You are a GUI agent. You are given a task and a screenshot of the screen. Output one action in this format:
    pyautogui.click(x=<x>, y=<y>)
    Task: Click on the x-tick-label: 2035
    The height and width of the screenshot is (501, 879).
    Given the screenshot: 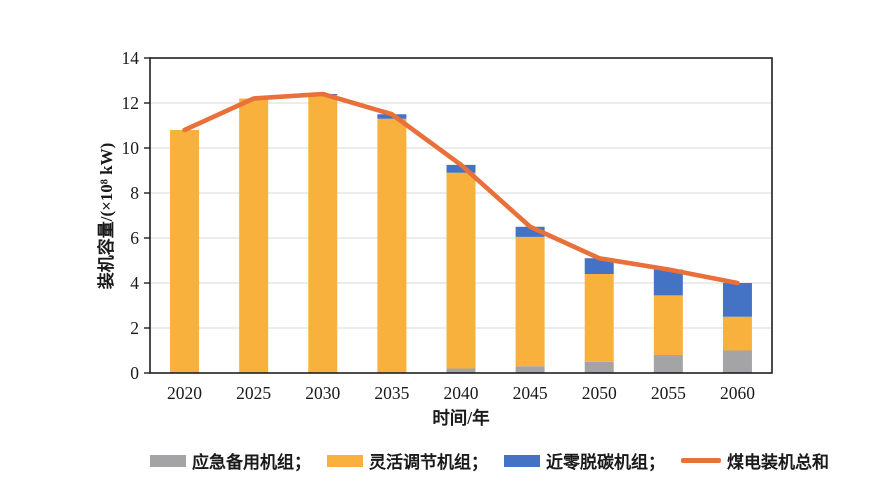 What is the action you would take?
    pyautogui.click(x=391, y=393)
    